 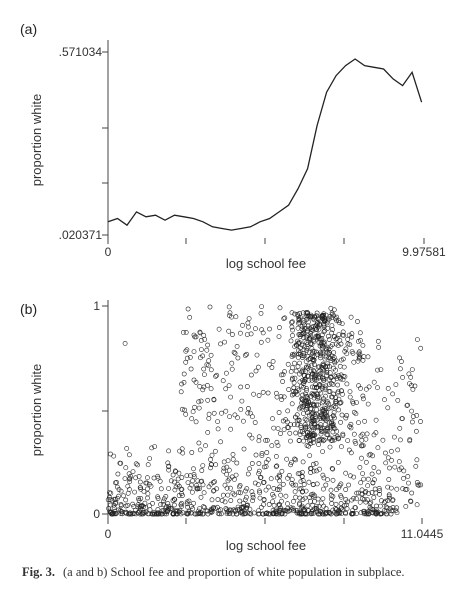 I want to click on panel-b-ytick-label-bottom: 0, so click(x=96, y=514).